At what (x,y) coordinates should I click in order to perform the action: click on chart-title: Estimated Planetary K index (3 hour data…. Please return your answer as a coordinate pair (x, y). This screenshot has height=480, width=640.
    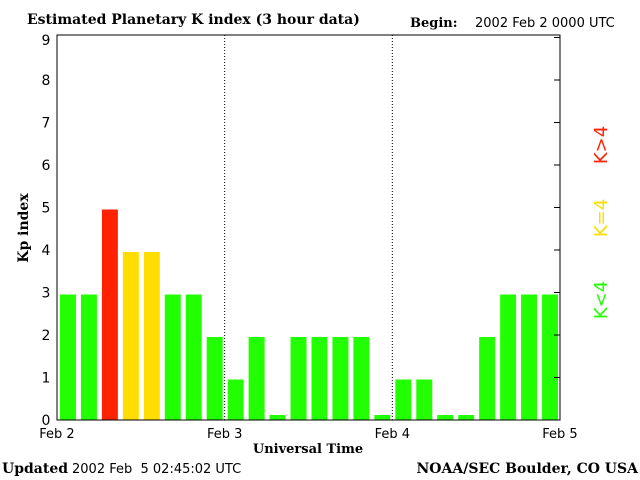
    Looking at the image, I should click on (193, 20).